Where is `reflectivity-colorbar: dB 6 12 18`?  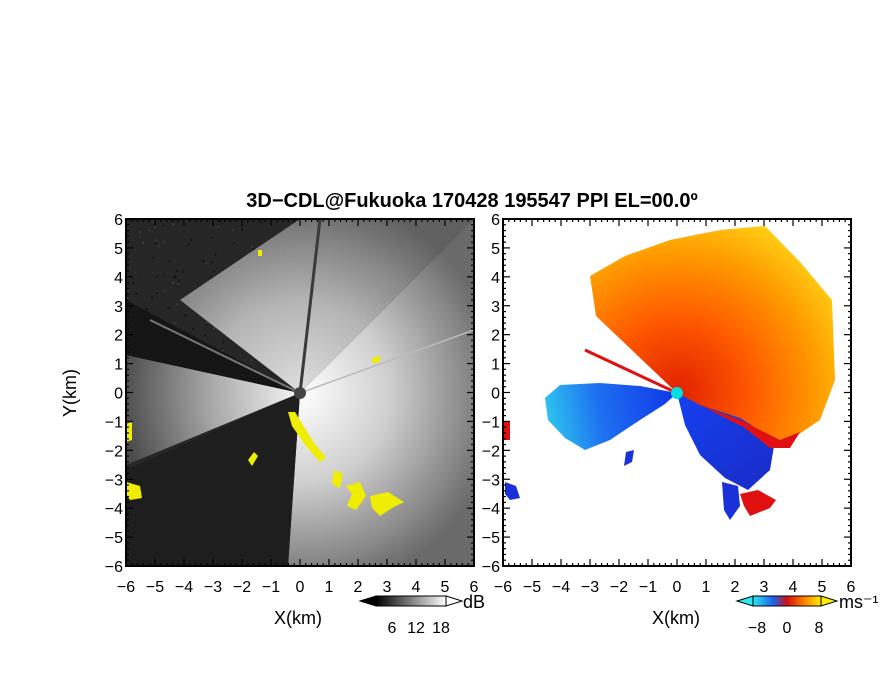
reflectivity-colorbar: dB 6 12 18 is located at coordinates (421, 614).